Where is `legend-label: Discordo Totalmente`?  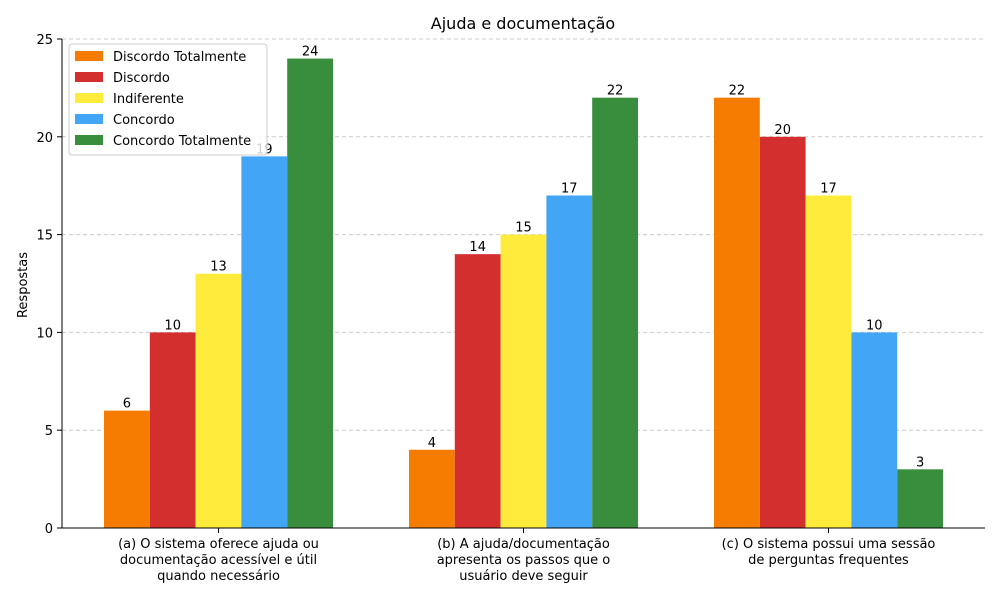 legend-label: Discordo Totalmente is located at coordinates (179, 57).